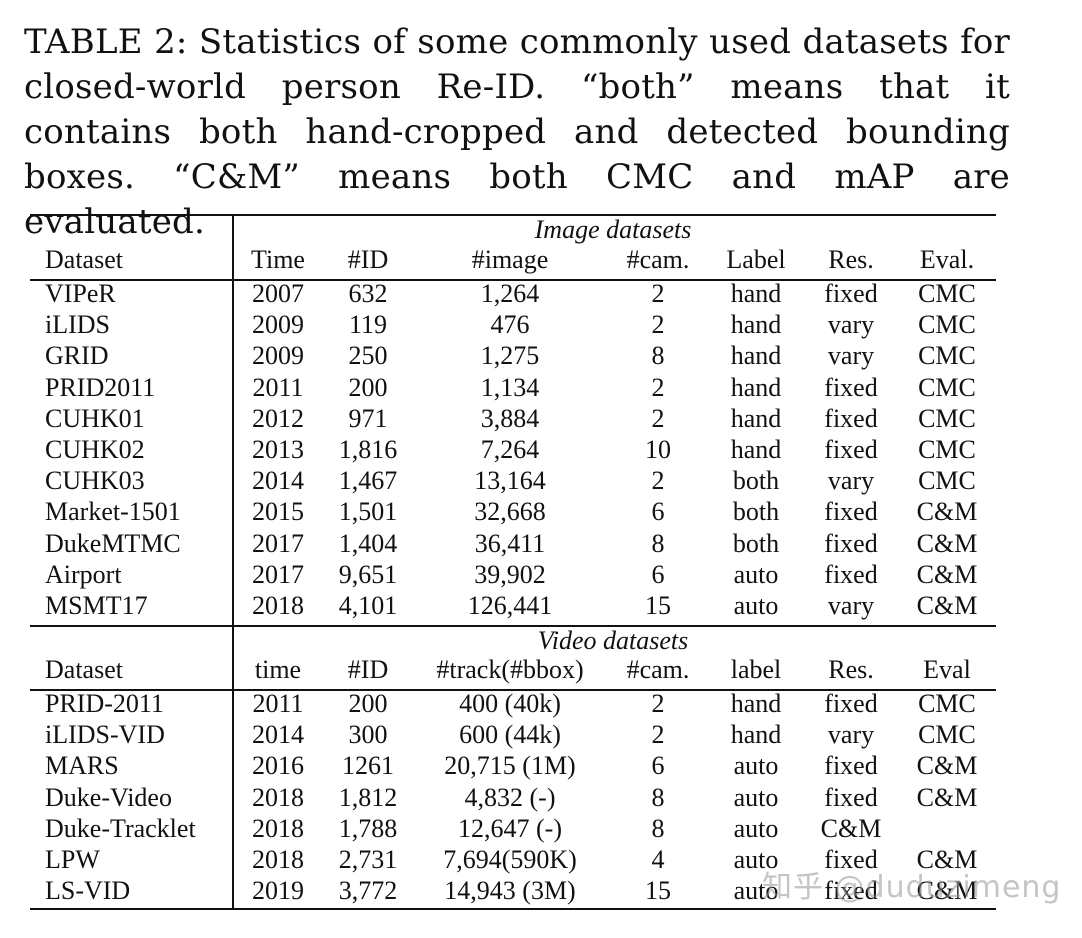 This screenshot has width=1082, height=938. Describe the element at coordinates (278, 669) in the screenshot. I see `column-header: time` at that location.